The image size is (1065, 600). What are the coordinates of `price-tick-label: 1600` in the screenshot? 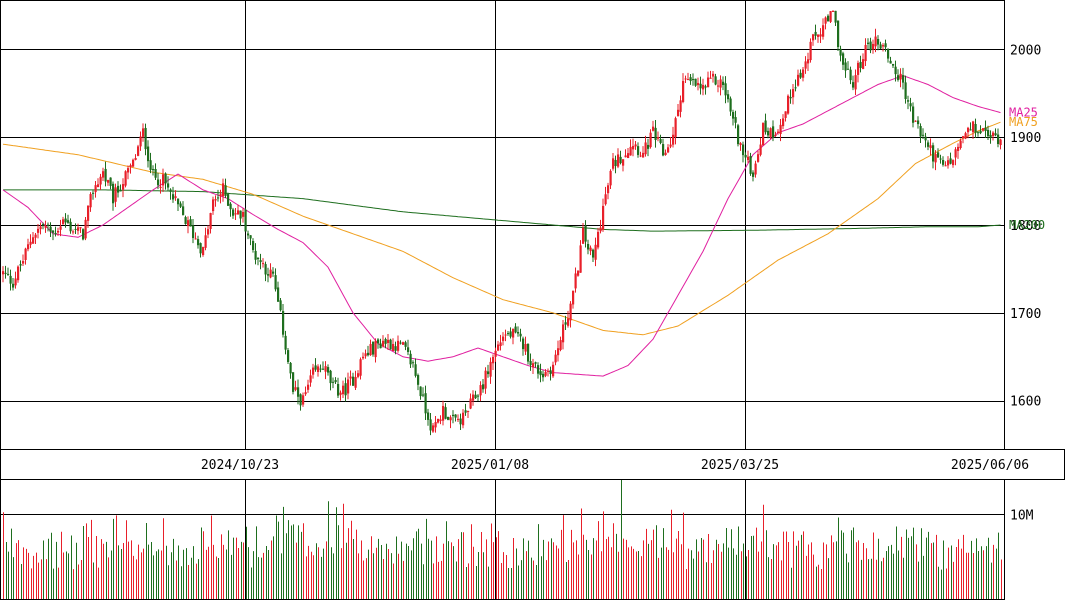 It's located at (1025, 402).